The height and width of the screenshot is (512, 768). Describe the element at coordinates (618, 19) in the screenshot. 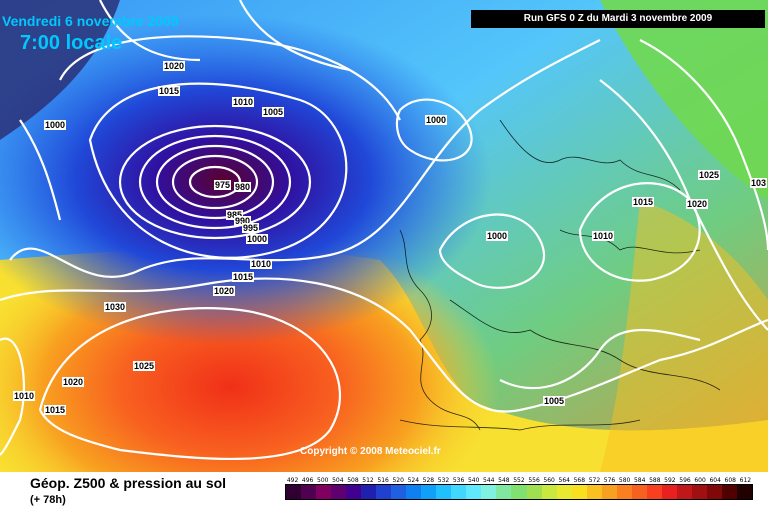

I see `model-run-label: Run GFS 0 Z du Mardi 3 novembre 2009` at that location.